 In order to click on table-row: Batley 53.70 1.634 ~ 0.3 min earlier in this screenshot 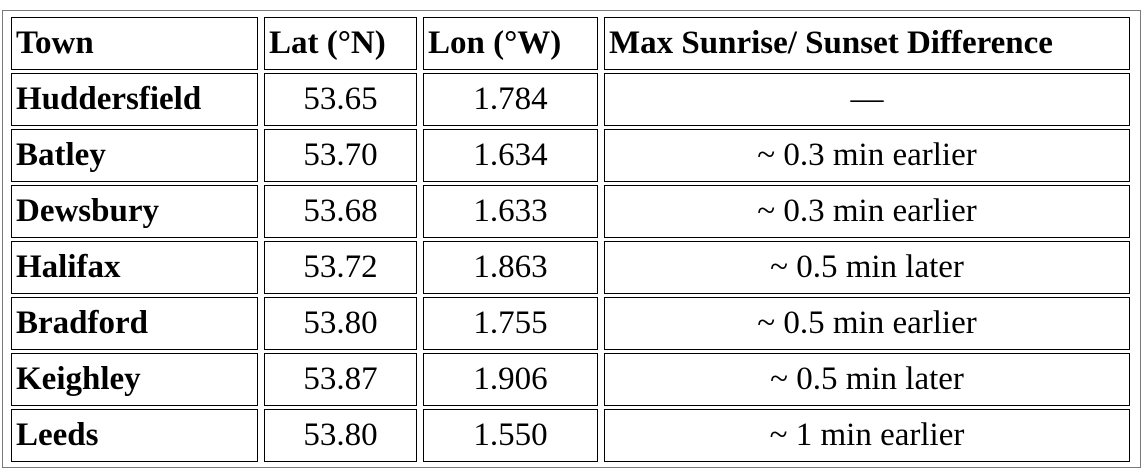, I will do `click(570, 155)`.